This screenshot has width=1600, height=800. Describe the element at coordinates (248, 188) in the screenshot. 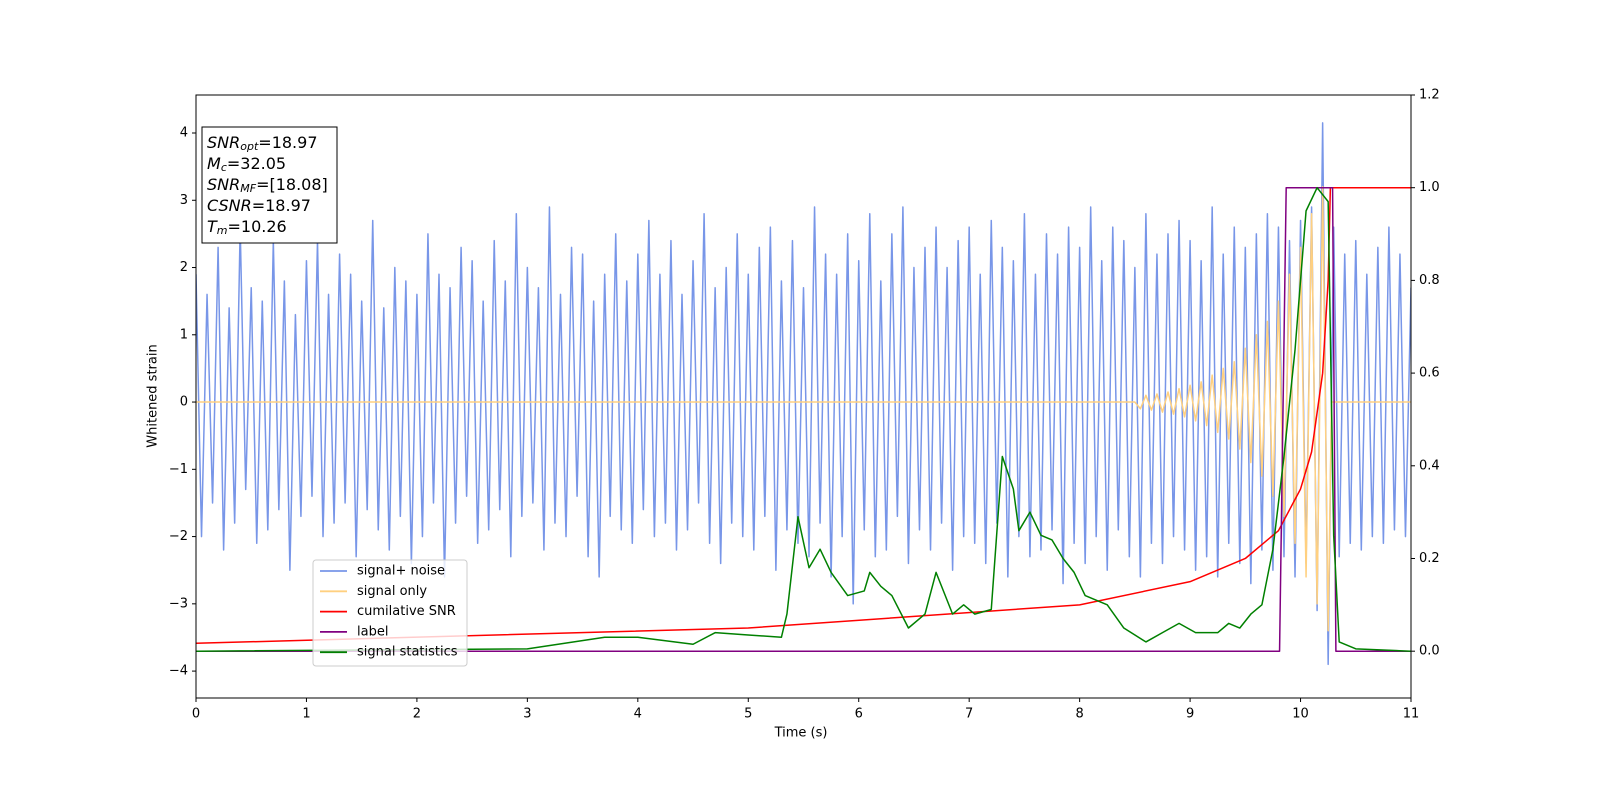

I see `annotation-sub: MF` at that location.